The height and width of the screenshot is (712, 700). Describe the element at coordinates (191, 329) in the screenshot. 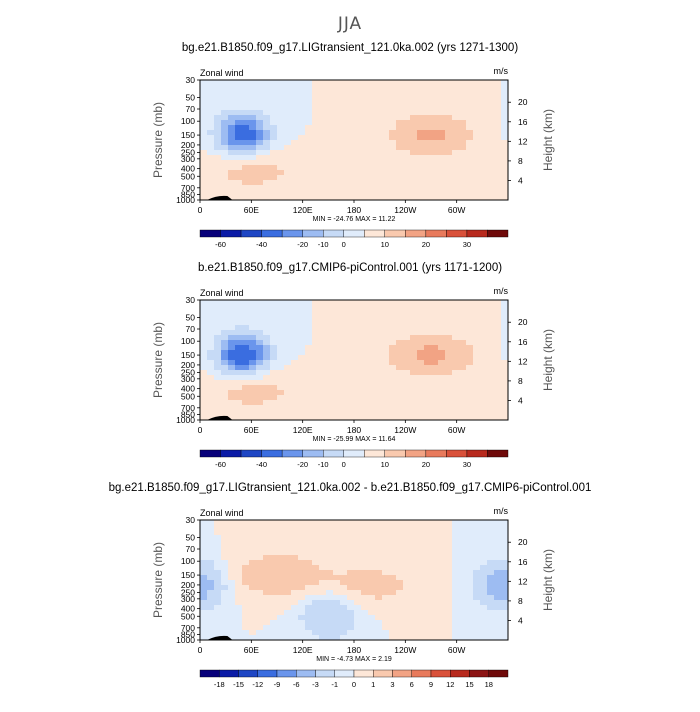

I see `y-tick-label: 70` at that location.